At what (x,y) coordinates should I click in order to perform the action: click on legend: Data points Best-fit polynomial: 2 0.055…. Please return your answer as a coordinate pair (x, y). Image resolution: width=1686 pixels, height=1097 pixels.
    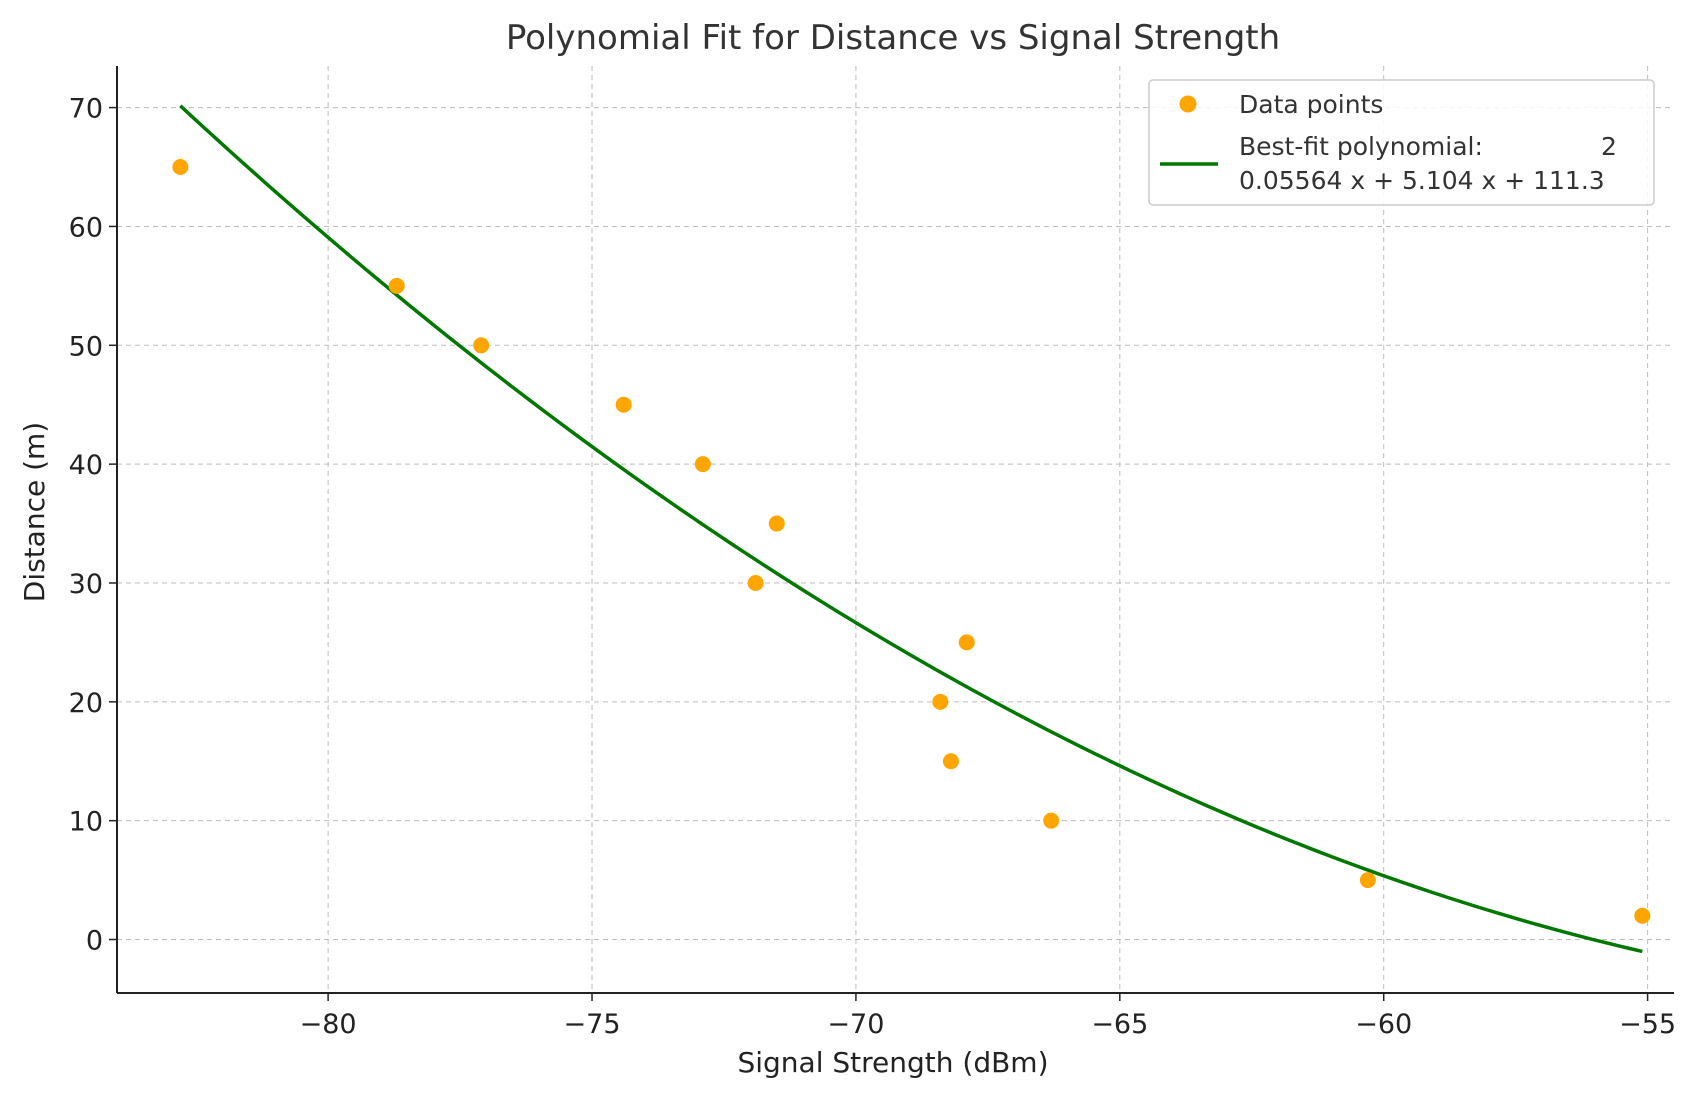
    Looking at the image, I should click on (1401, 142).